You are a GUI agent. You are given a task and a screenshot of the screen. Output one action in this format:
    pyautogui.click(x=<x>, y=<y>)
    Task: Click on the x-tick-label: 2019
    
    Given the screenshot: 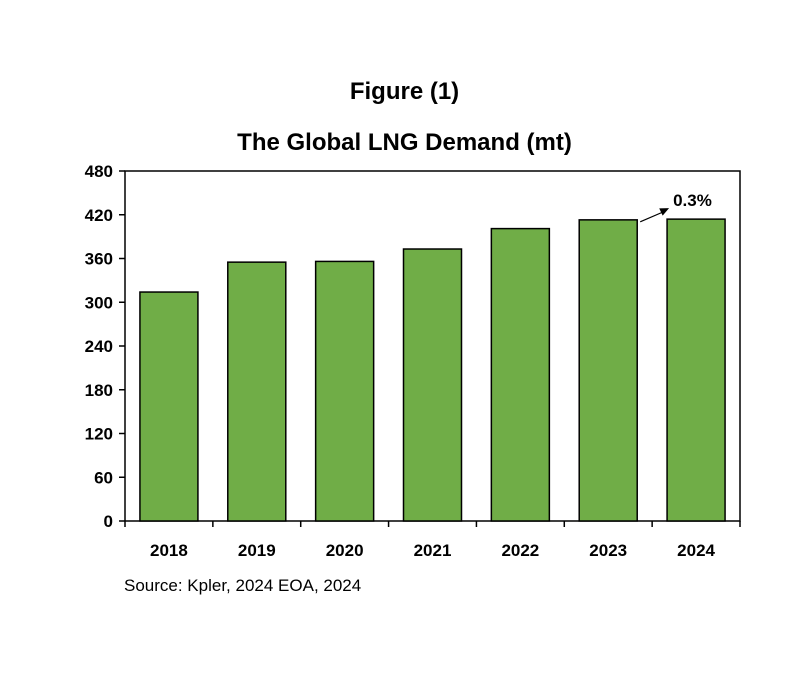 What is the action you would take?
    pyautogui.click(x=257, y=550)
    